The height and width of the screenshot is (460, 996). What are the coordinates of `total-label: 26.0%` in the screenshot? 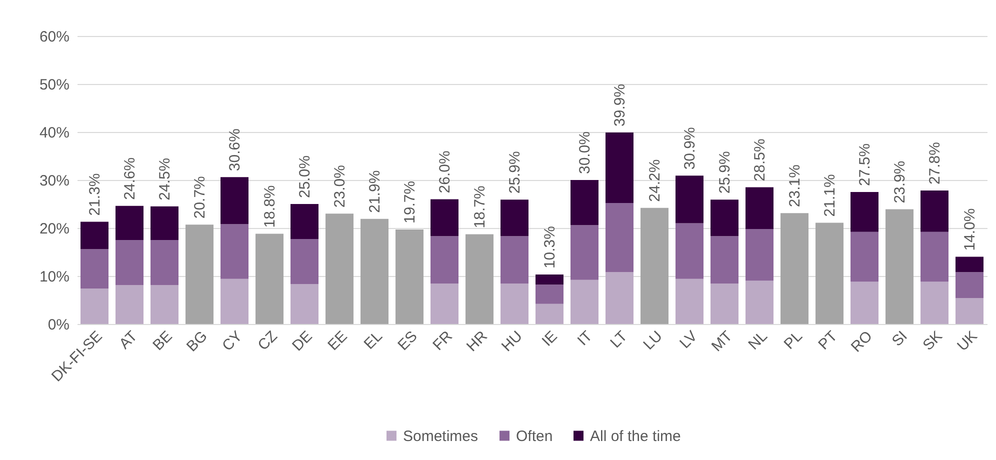 It's located at (445, 172).